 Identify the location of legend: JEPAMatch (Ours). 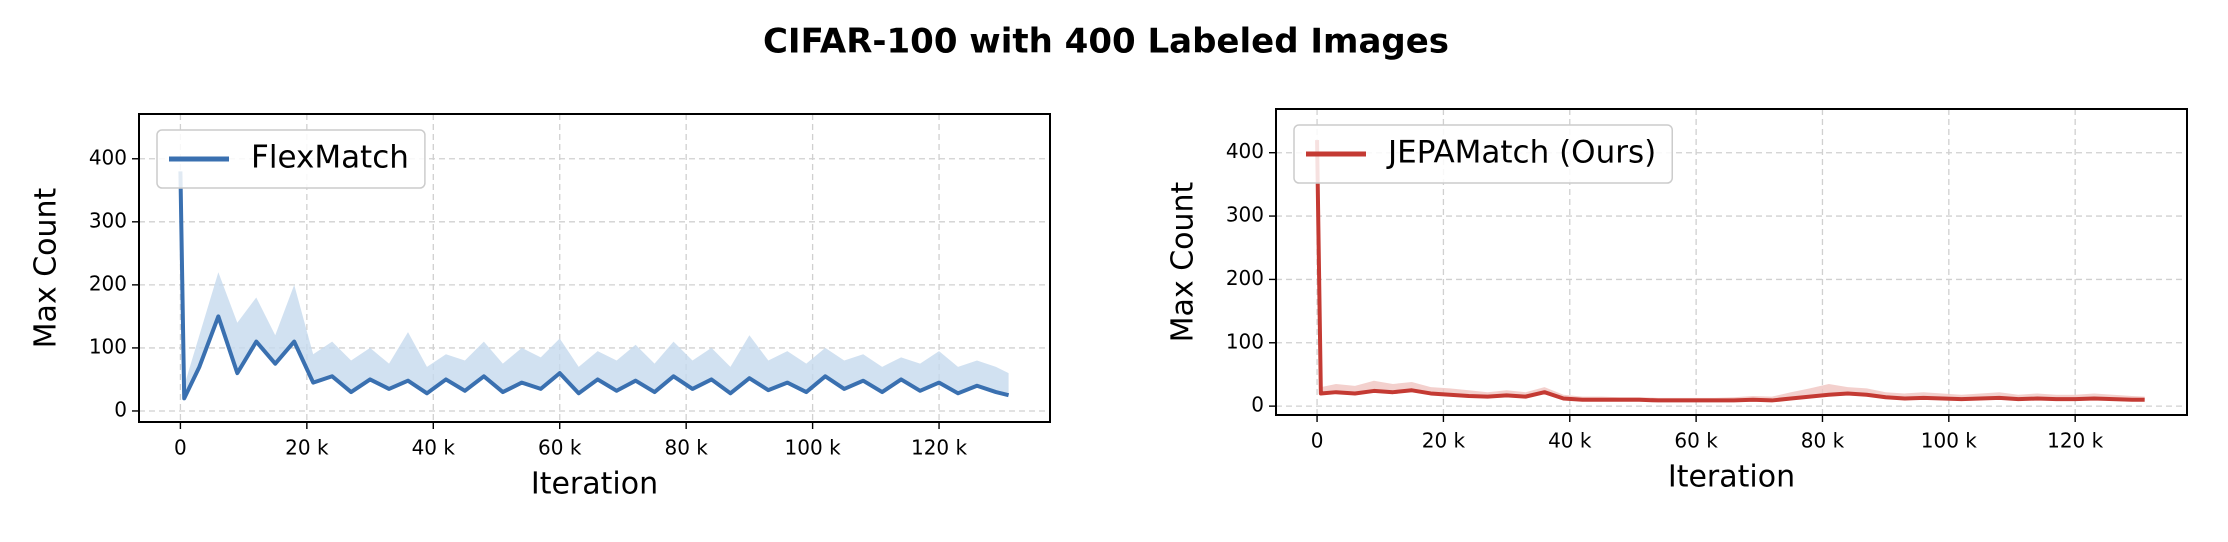
(1483, 154).